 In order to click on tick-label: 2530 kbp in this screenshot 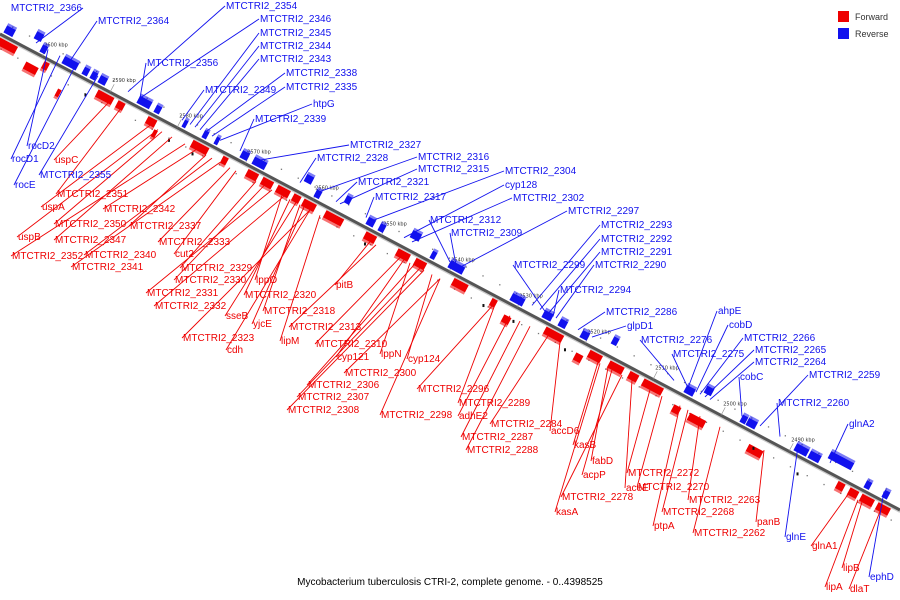, I will do `click(531, 296)`.